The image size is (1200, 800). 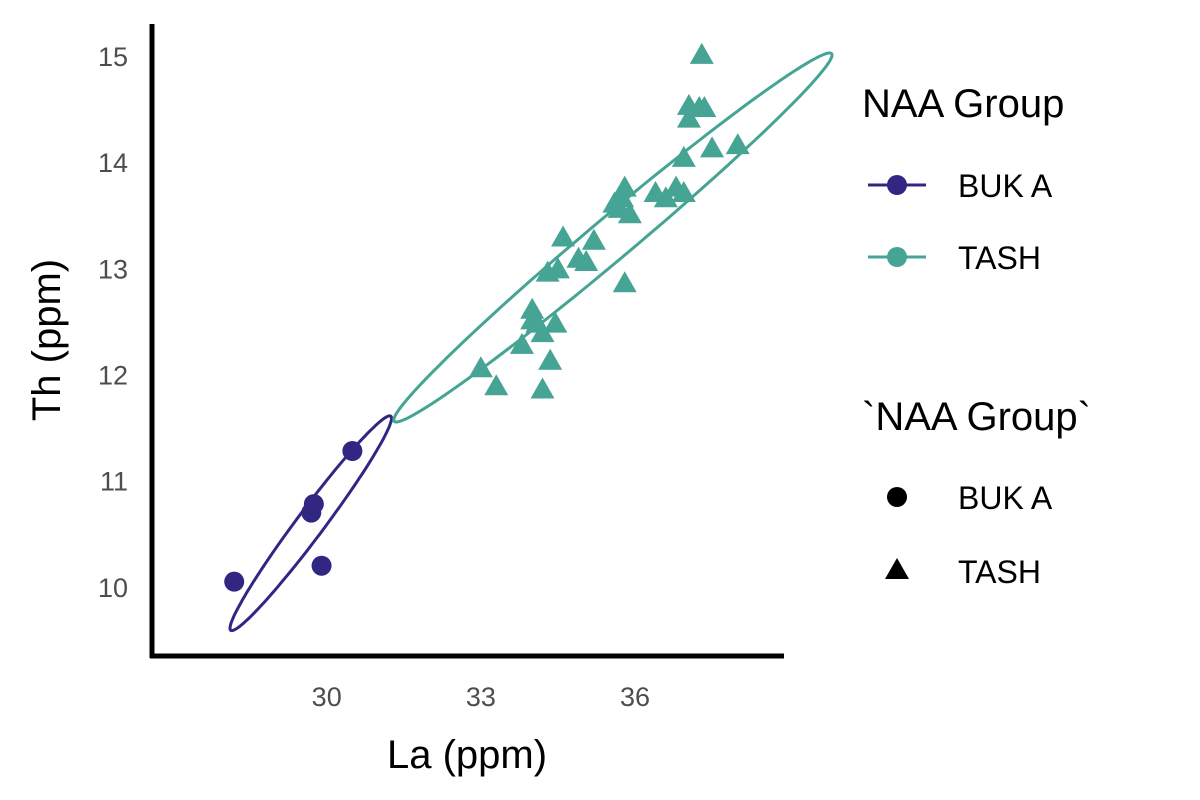 What do you see at coordinates (635, 697) in the screenshot?
I see `x-tick-label: 36` at bounding box center [635, 697].